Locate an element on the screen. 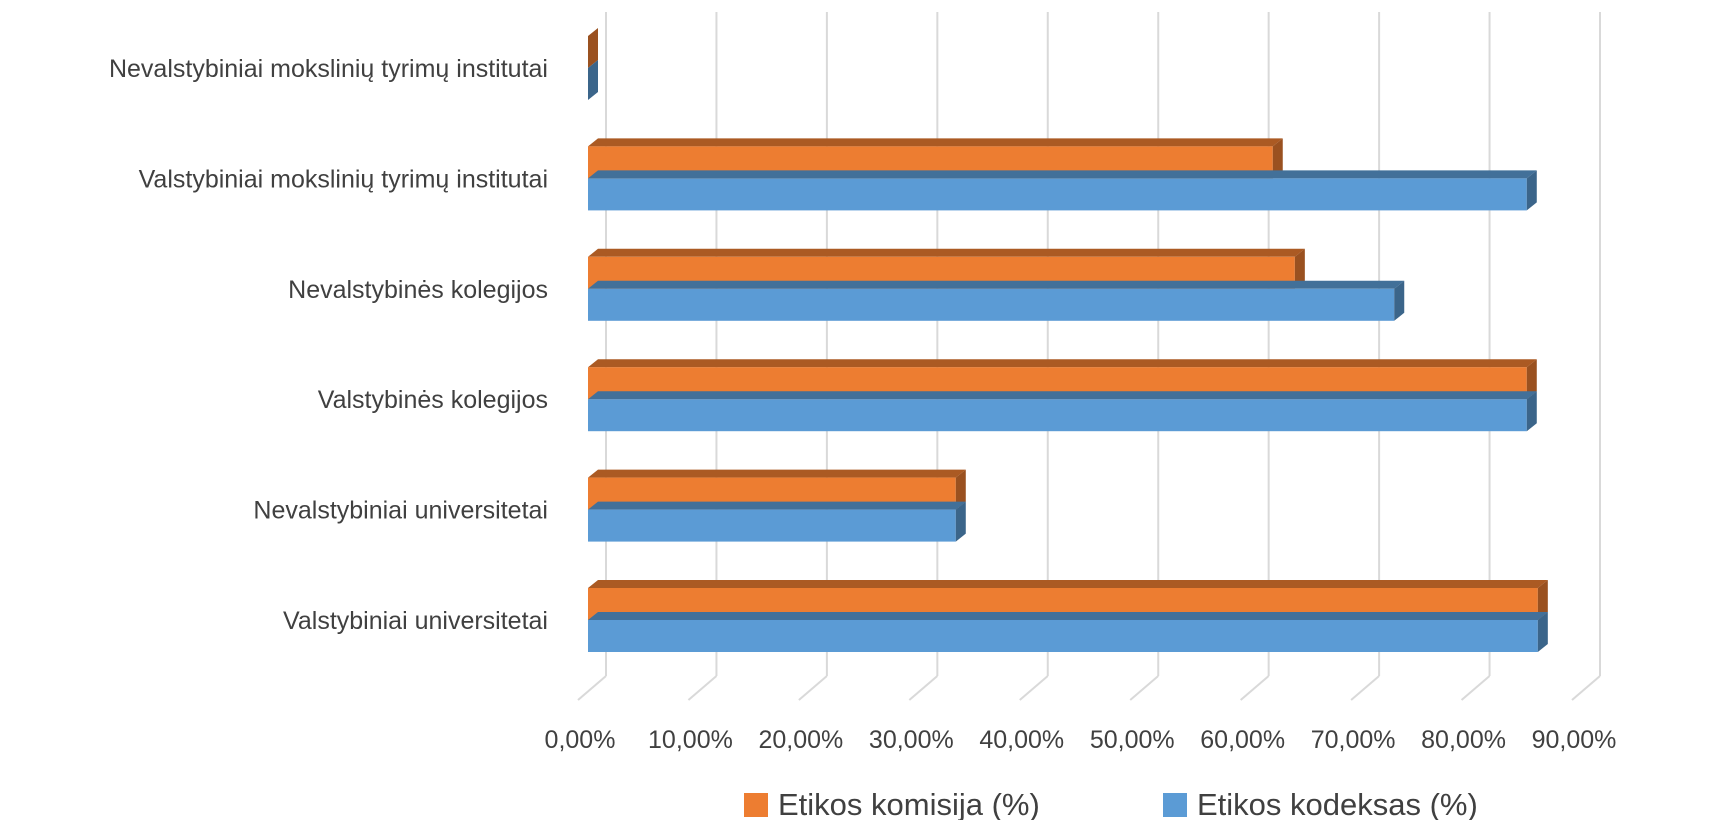 Image resolution: width=1713 pixels, height=820 pixels. category-label: Valstybiniai universitetai is located at coordinates (415, 621).